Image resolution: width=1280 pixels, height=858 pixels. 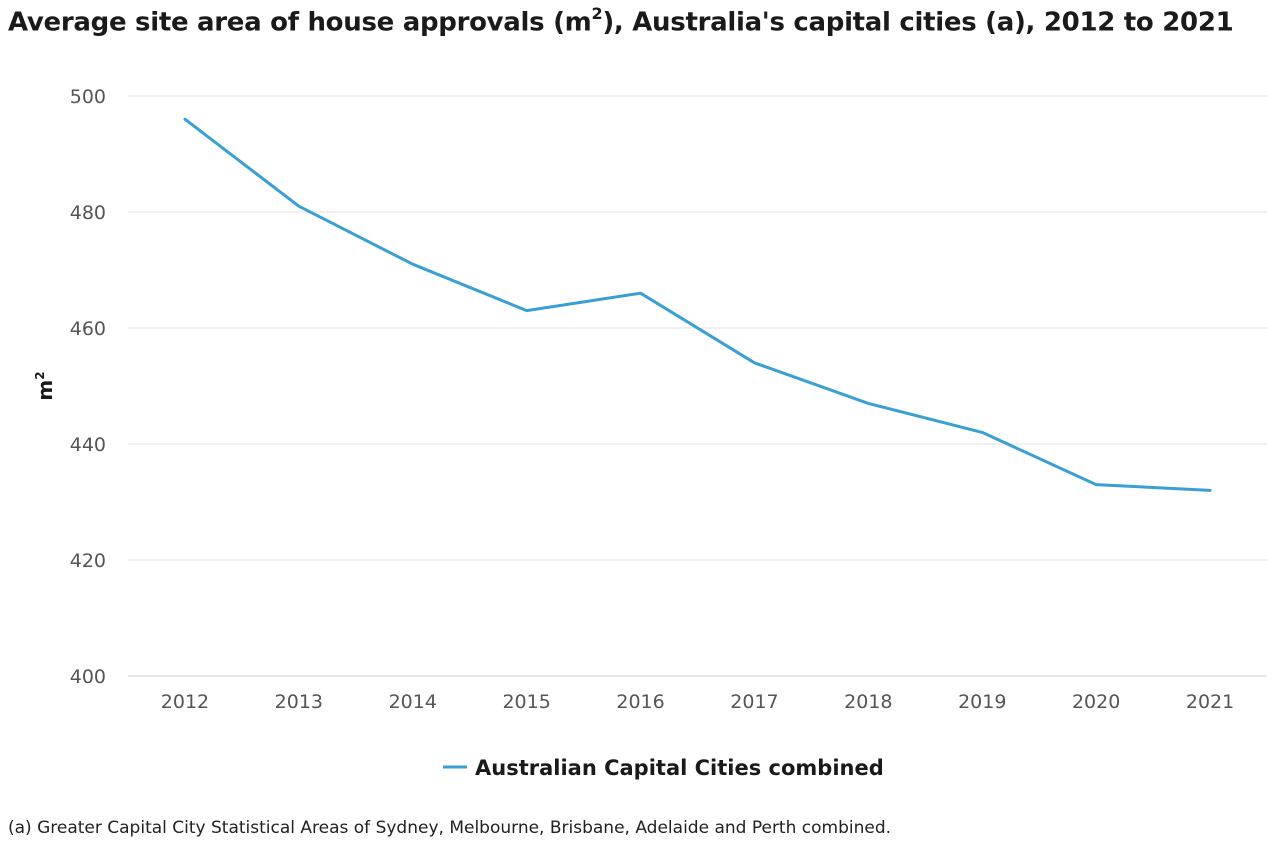 I want to click on x-tick-label: 2012, so click(x=185, y=702).